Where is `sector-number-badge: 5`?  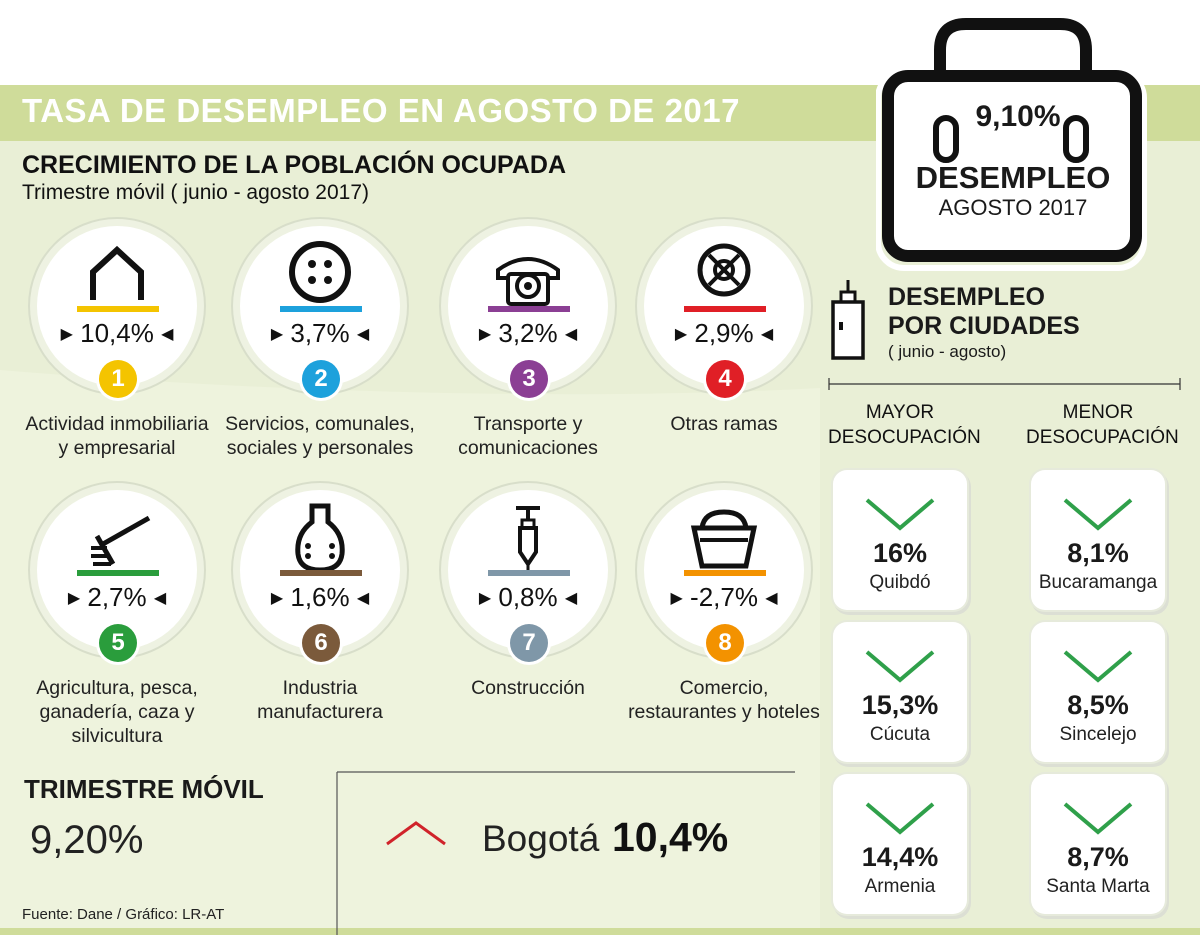 sector-number-badge: 5 is located at coordinates (118, 643).